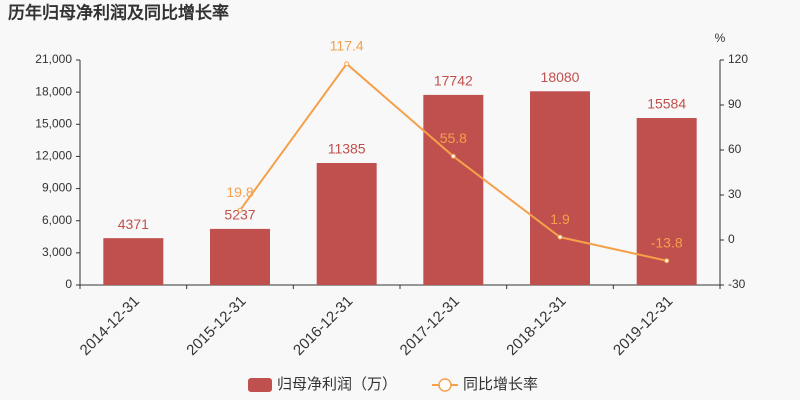  What do you see at coordinates (737, 284) in the screenshot?
I see `y2-tick-label: -30` at bounding box center [737, 284].